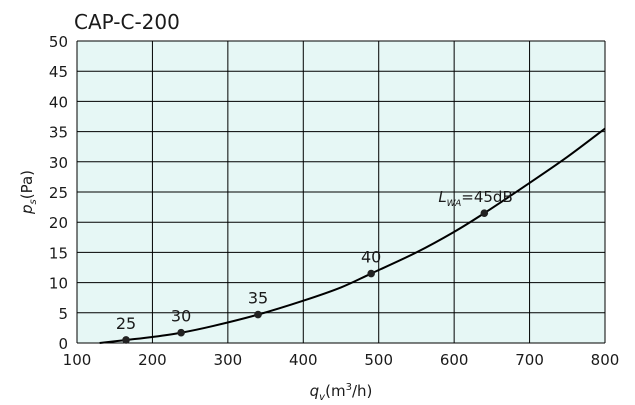 The width and height of the screenshot is (635, 405). Describe the element at coordinates (486, 197) in the screenshot. I see `lwa-label-value: =45dB` at that location.